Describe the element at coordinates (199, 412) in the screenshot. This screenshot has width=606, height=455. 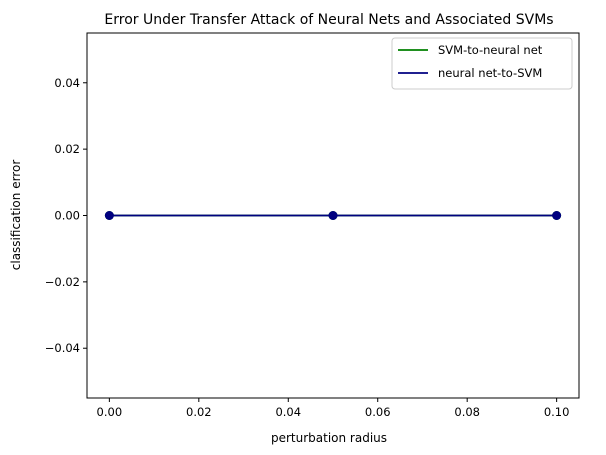
I see `x-tick-label: 0.02` at that location.